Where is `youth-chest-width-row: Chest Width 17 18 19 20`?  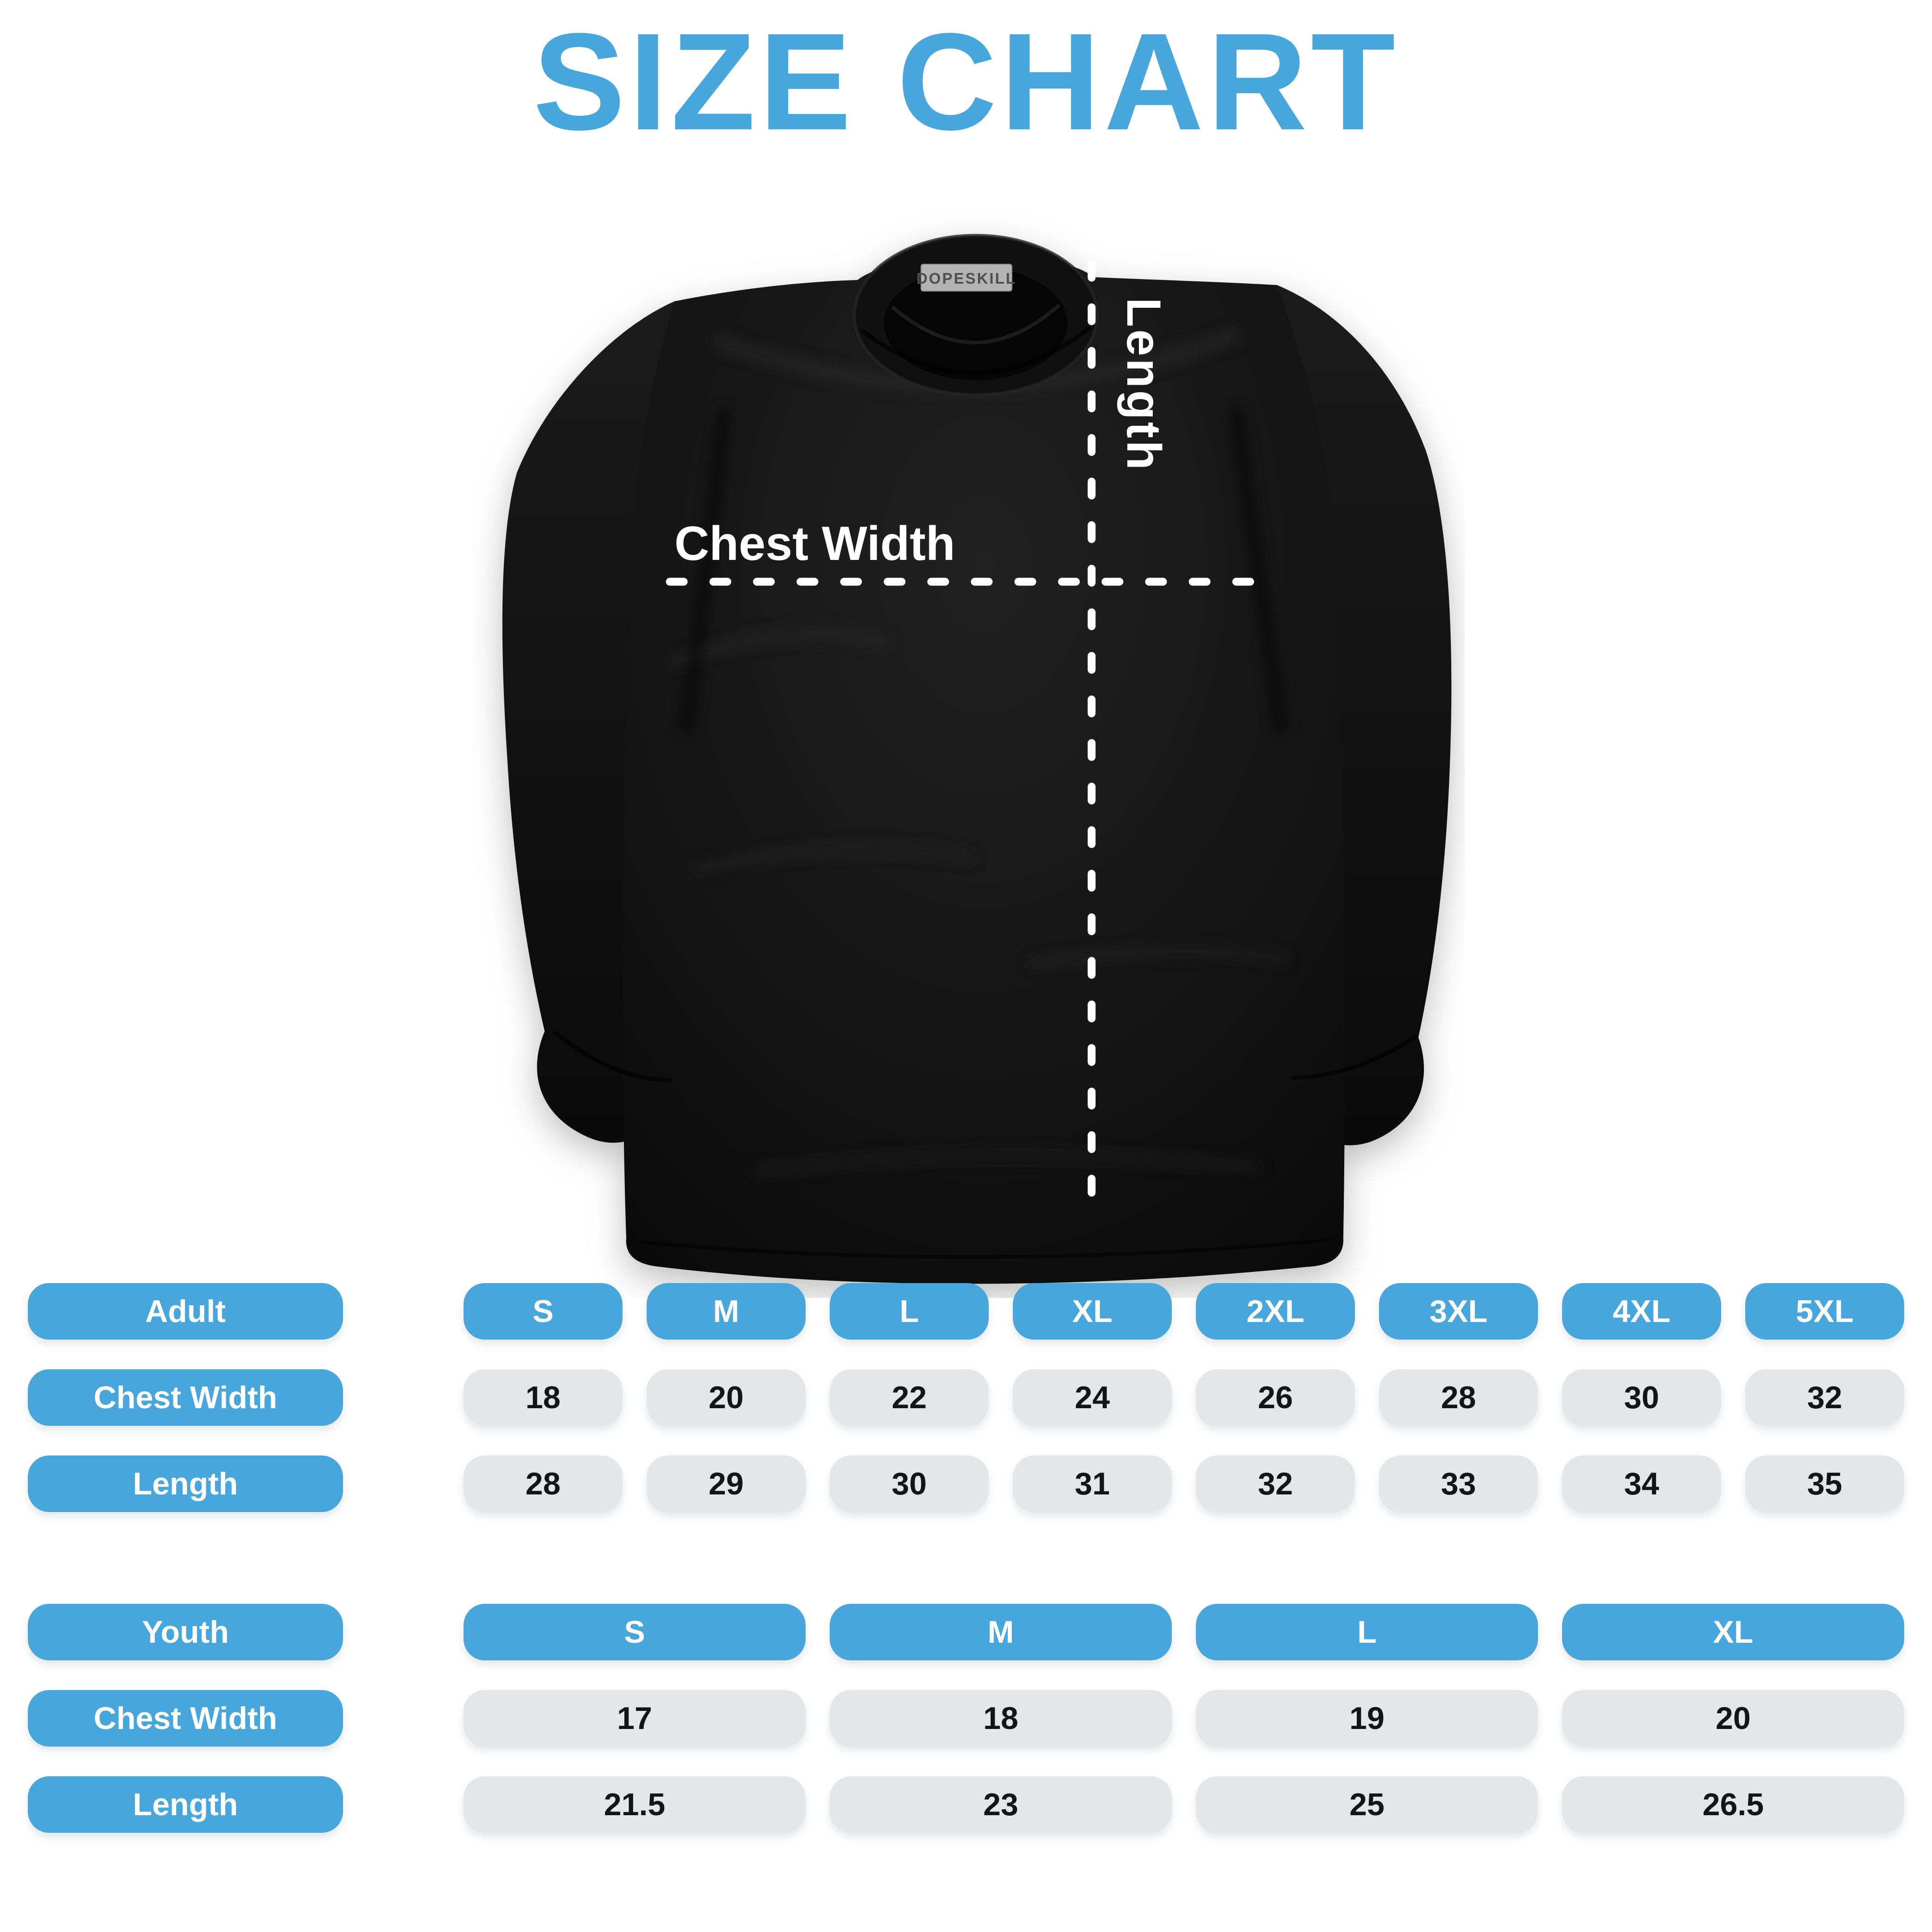
youth-chest-width-row: Chest Width 17 18 19 20 is located at coordinates (966, 1718).